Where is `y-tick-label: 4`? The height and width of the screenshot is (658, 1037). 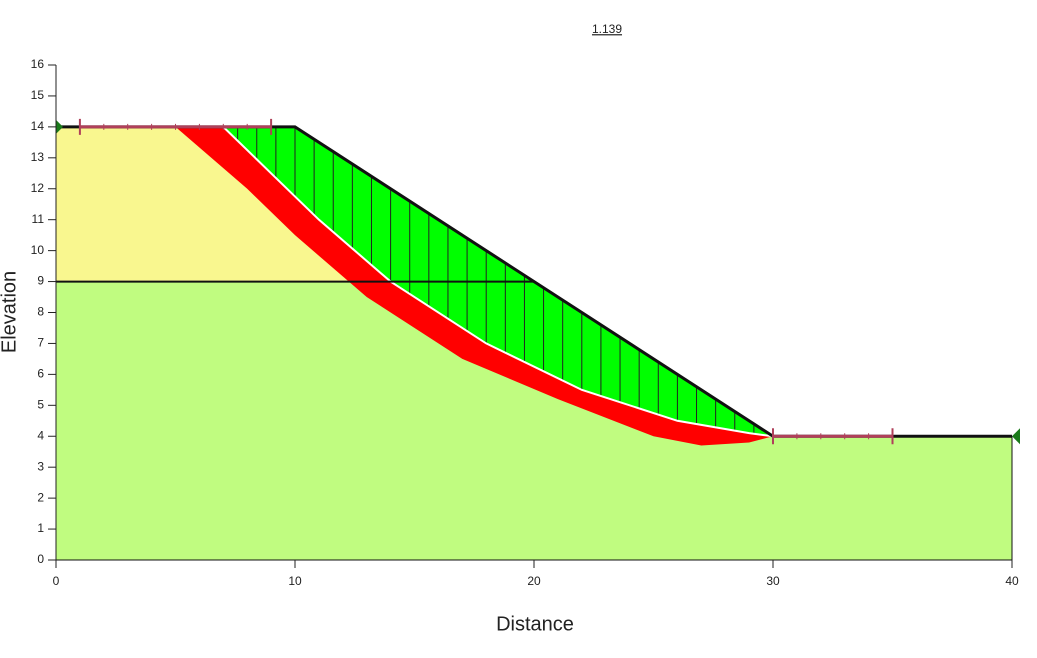
y-tick-label: 4 is located at coordinates (40, 435).